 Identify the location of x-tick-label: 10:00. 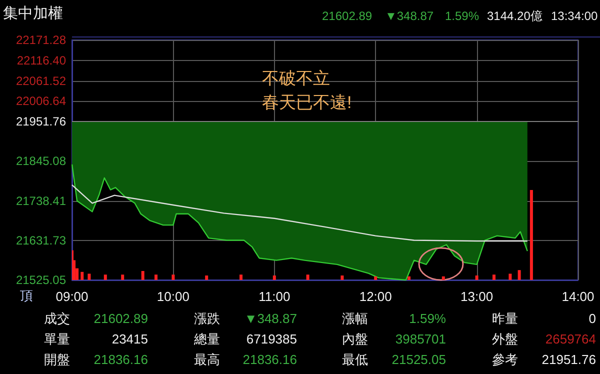
(173, 296).